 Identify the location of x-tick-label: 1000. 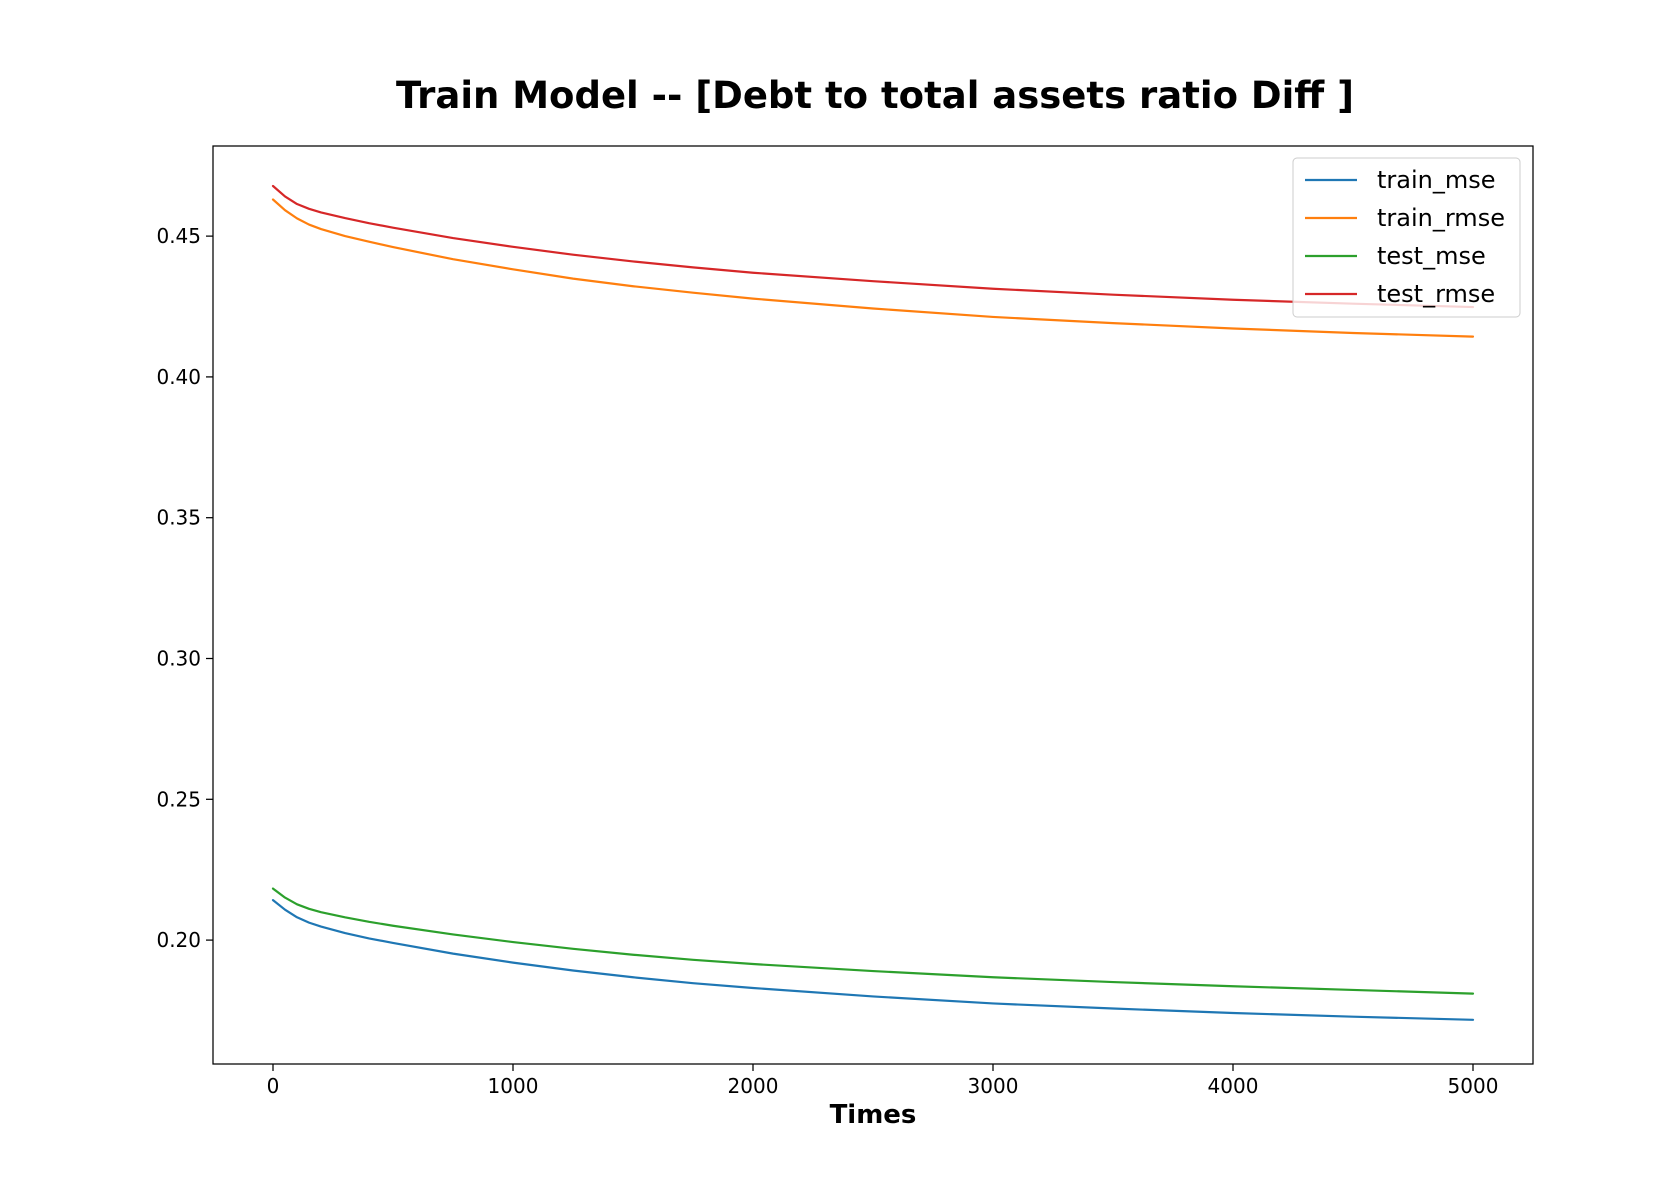
(513, 1086).